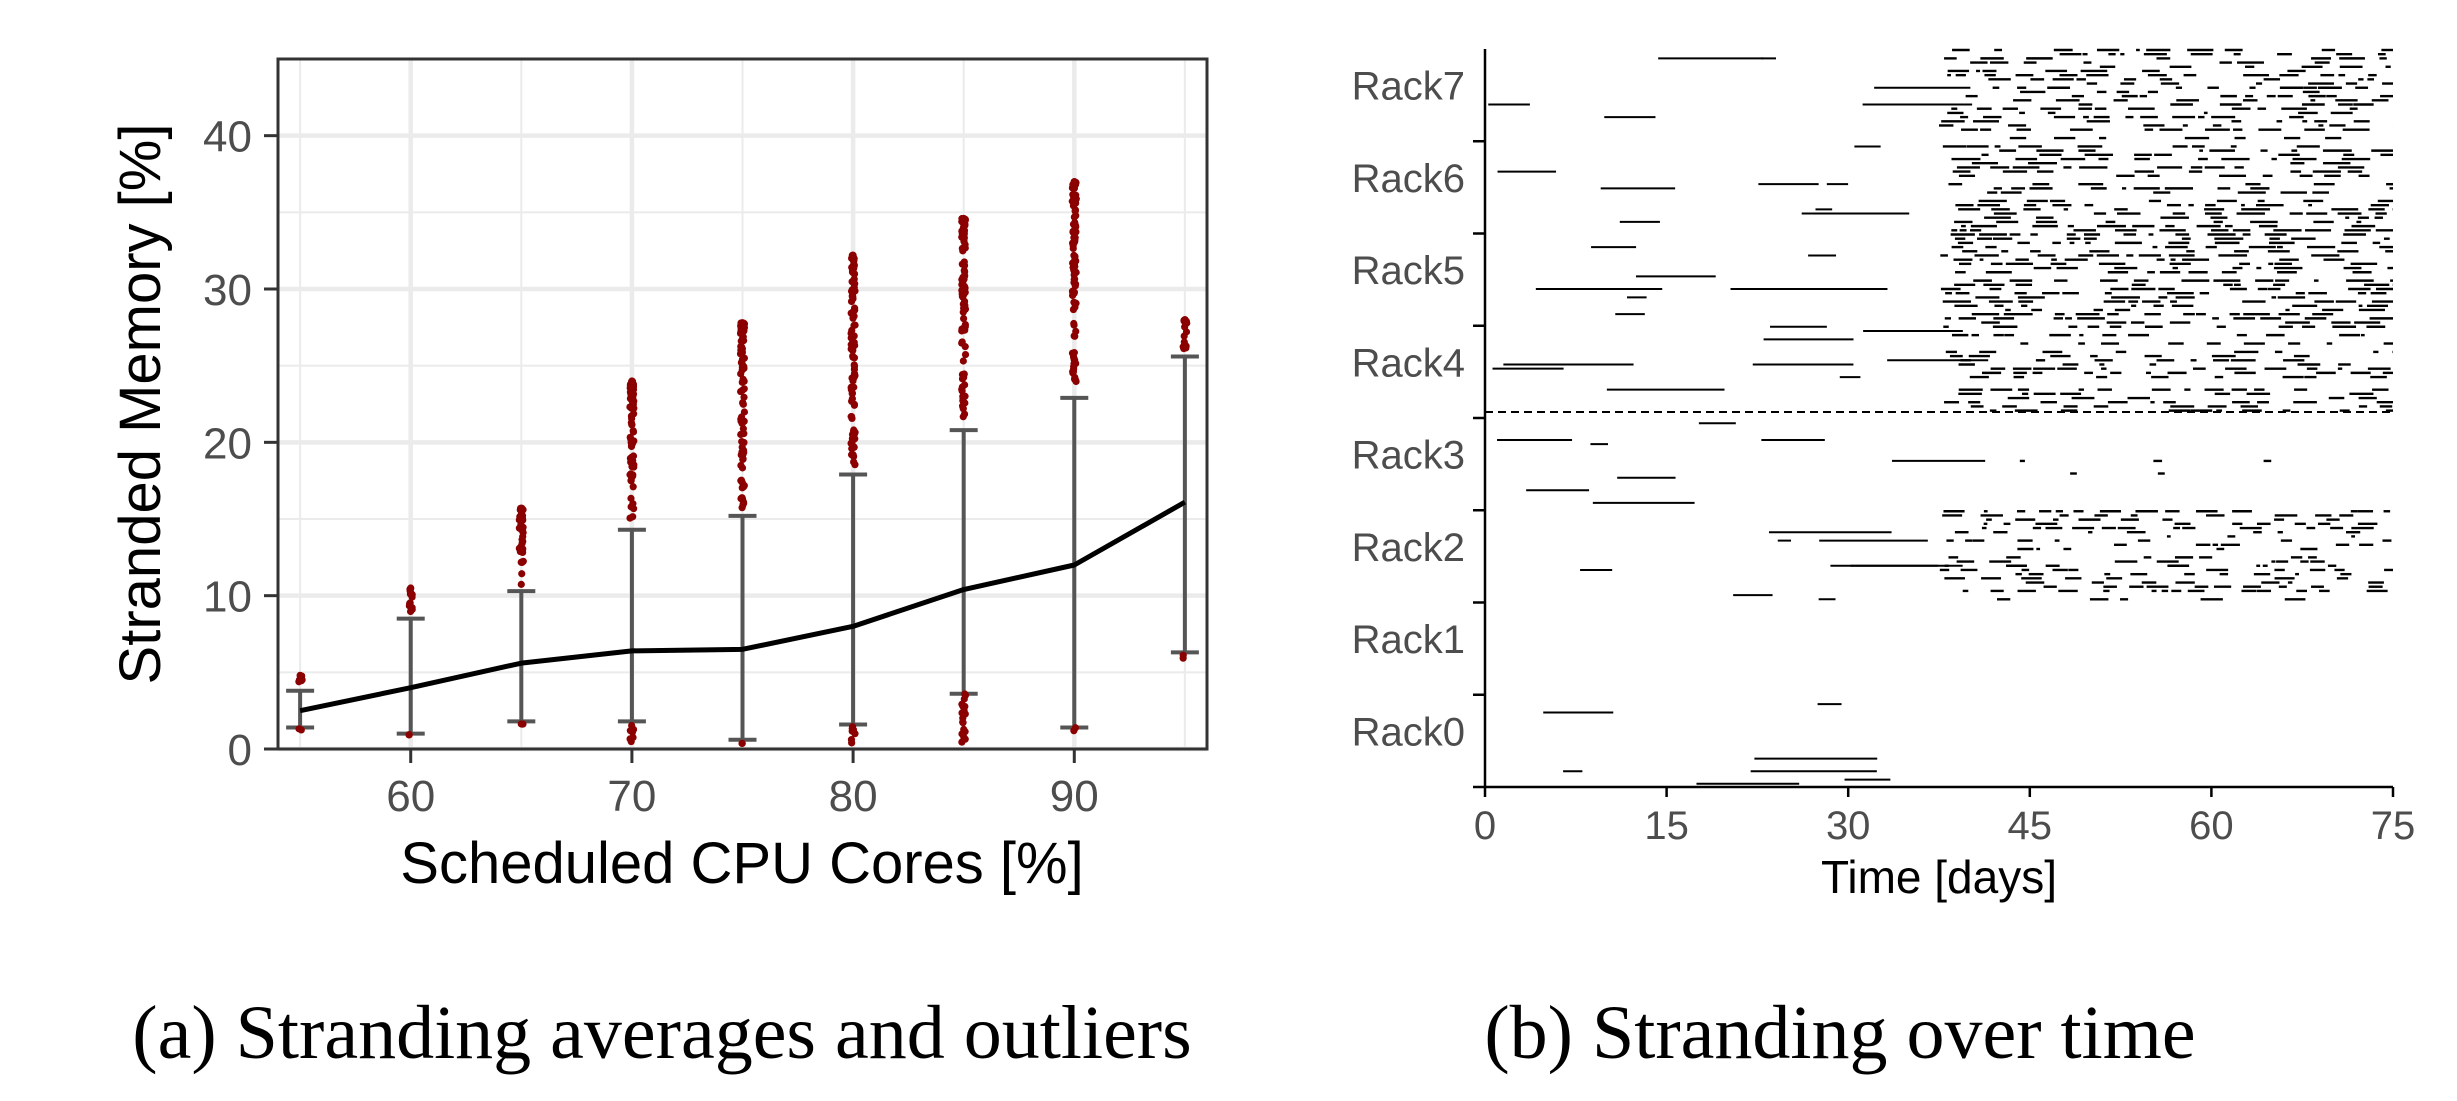 The height and width of the screenshot is (1101, 2457). I want to click on chart-a-y-ticks: 0 10 20 30 40, so click(240, 444).